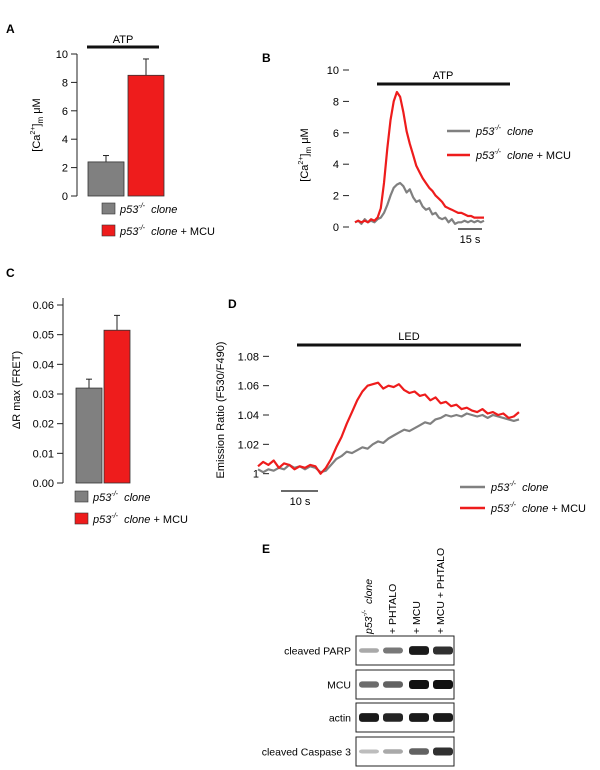  Describe the element at coordinates (443, 76) in the screenshot. I see `panel-b-atp-label: ATP` at that location.